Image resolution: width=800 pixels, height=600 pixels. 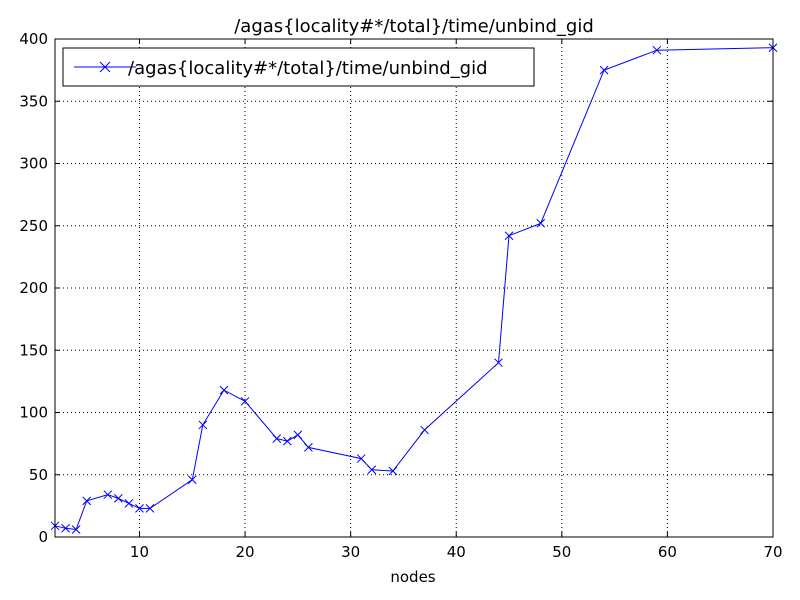 I want to click on y-tick-label: 400, so click(x=33, y=39).